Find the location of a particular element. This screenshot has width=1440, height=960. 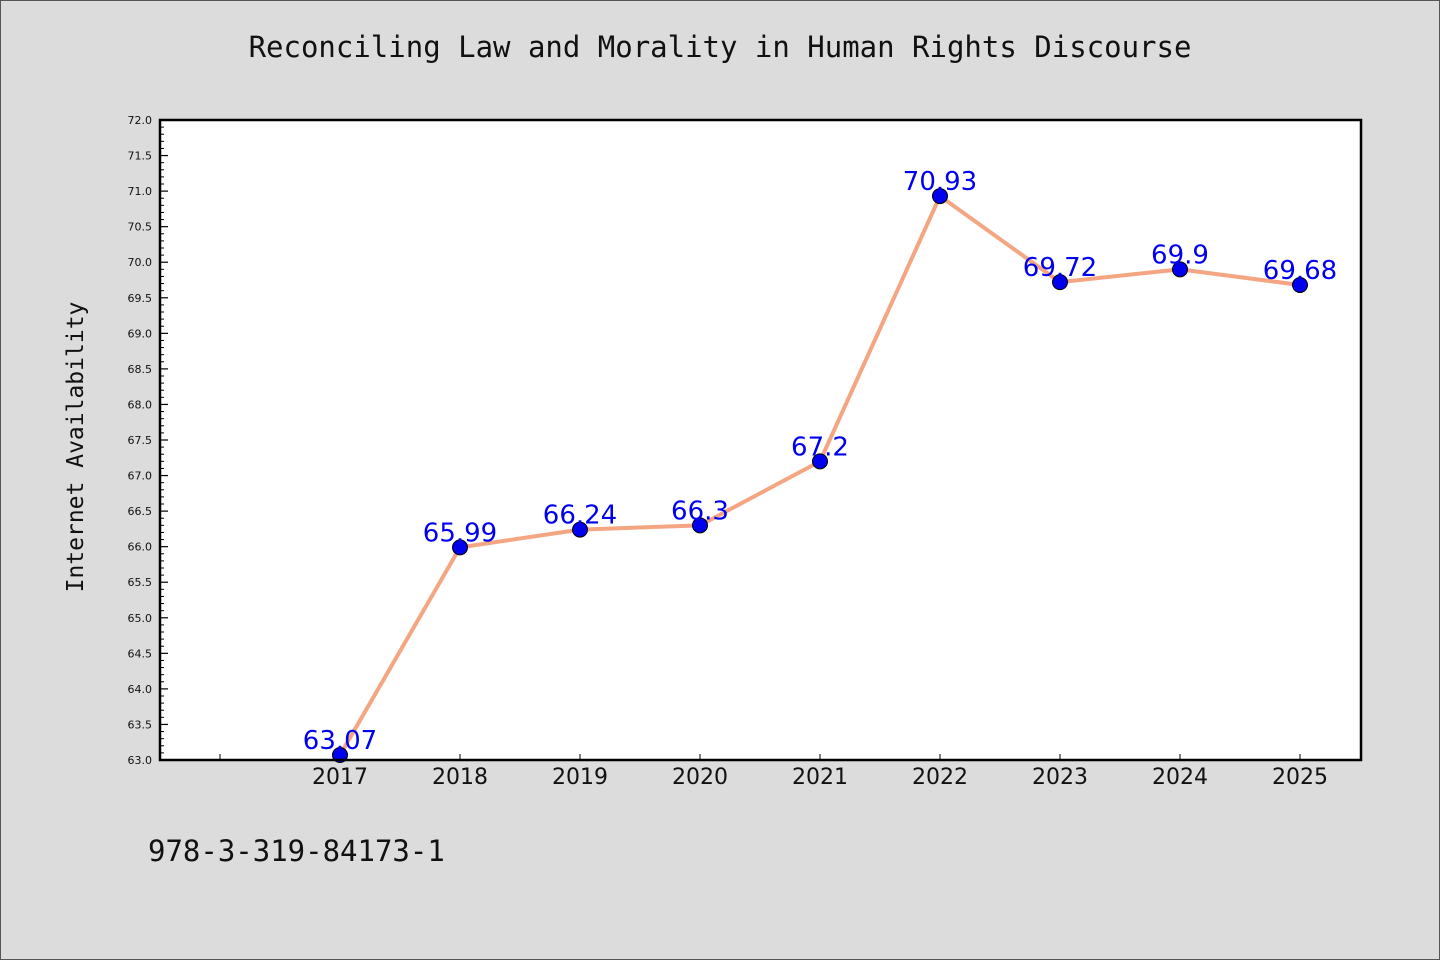

x-axis: 2017 2018 2019 2020 2021 2022 2023 2024 2025 is located at coordinates (773, 772).